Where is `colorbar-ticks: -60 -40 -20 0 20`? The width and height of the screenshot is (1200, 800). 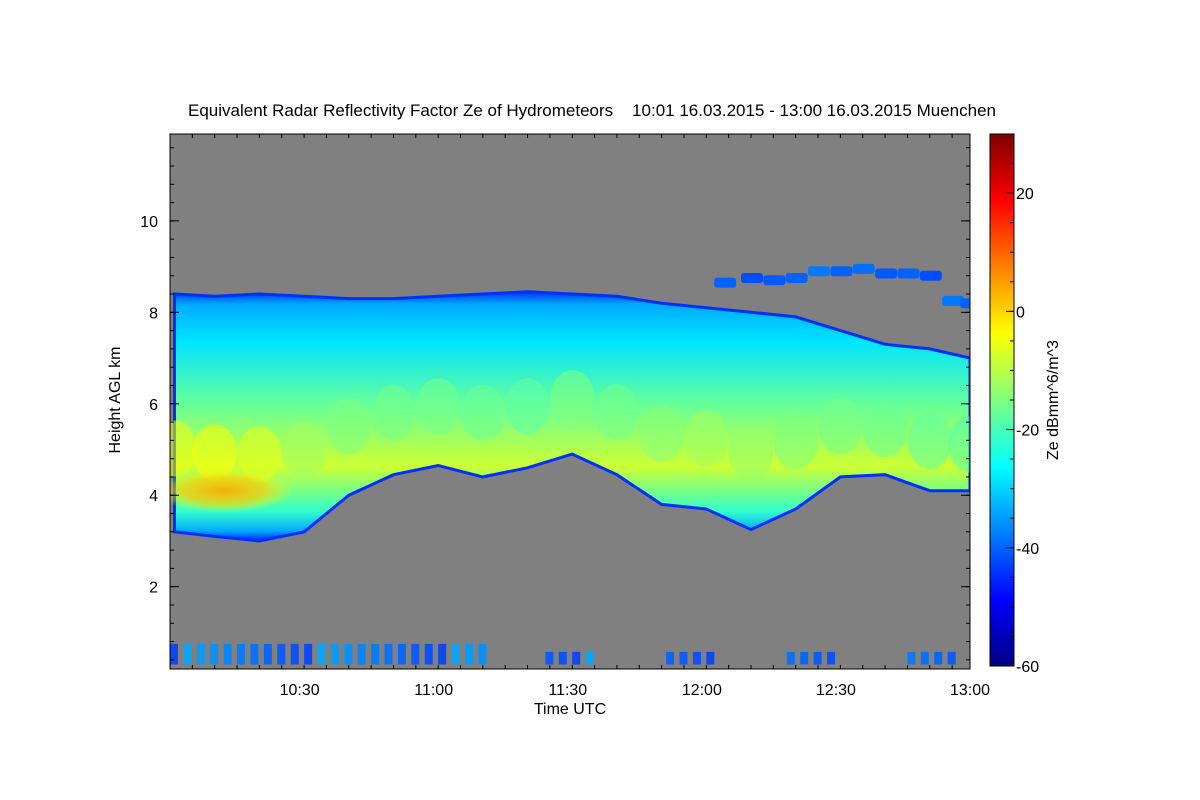 colorbar-ticks: -60 -40 -20 0 20 is located at coordinates (1022, 404).